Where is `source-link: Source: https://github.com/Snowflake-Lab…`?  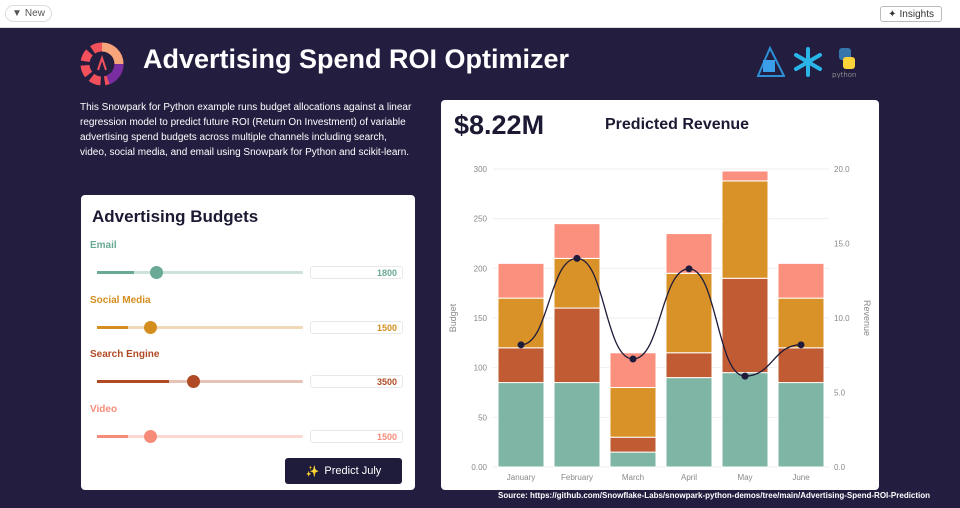 source-link: Source: https://github.com/Snowflake-Lab… is located at coordinates (714, 495).